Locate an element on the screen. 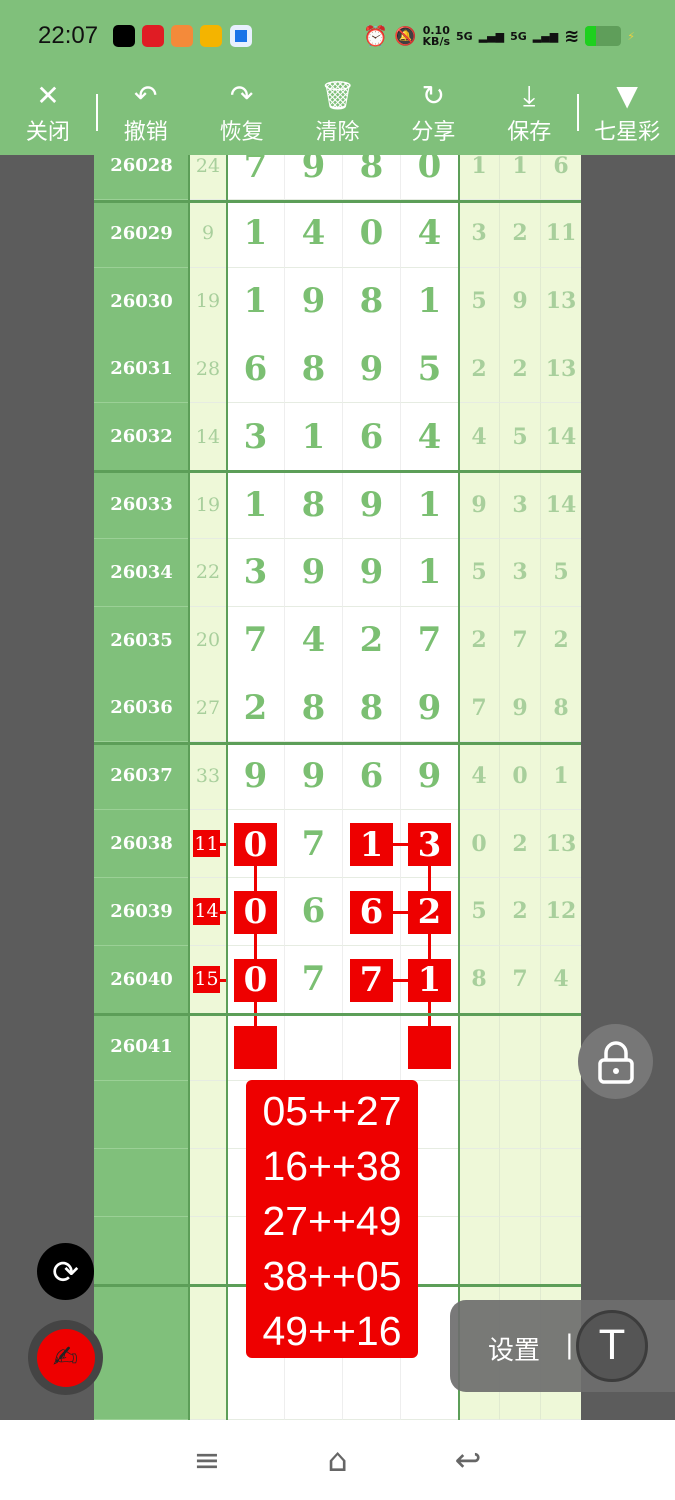 The image size is (675, 1500). prediction-note: 05++27 16++38 27++49 38++05 49++16 is located at coordinates (332, 1219).